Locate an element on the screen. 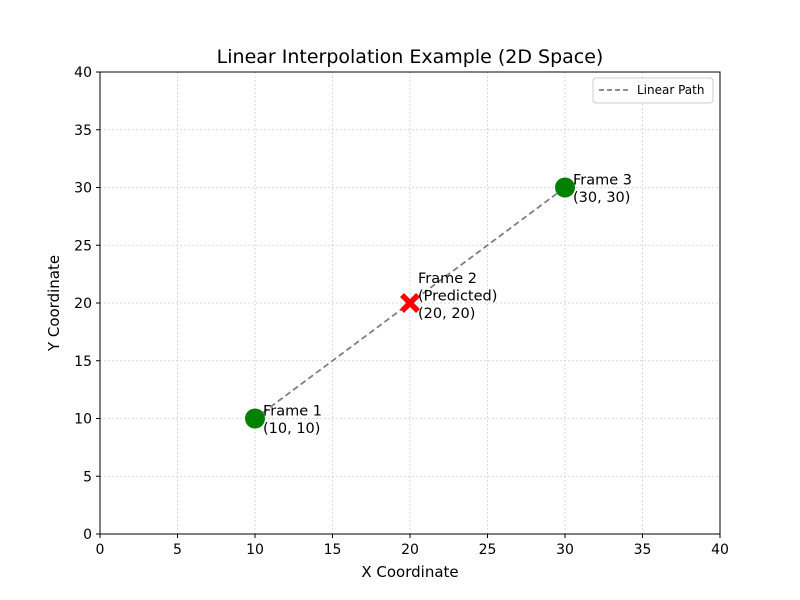 This screenshot has height=600, width=800. x-marker-stroke is located at coordinates (410, 303).